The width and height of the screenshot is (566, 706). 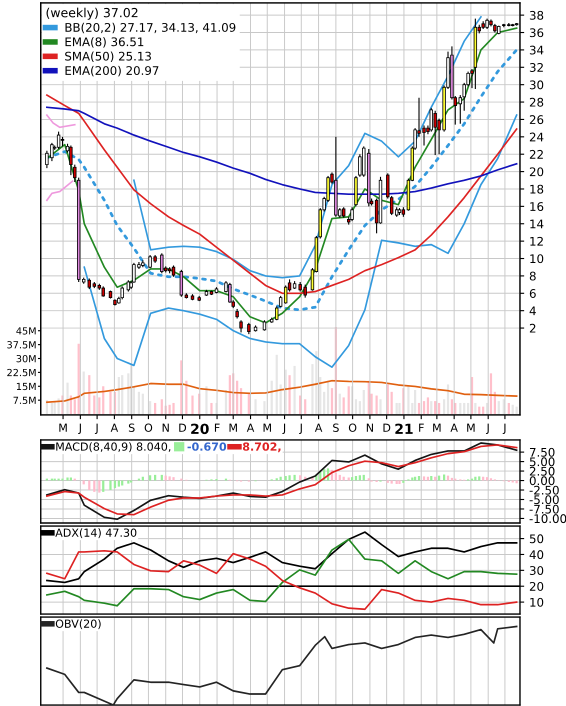 I want to click on legend-label: ADX(14) 47.30, so click(x=95, y=533).